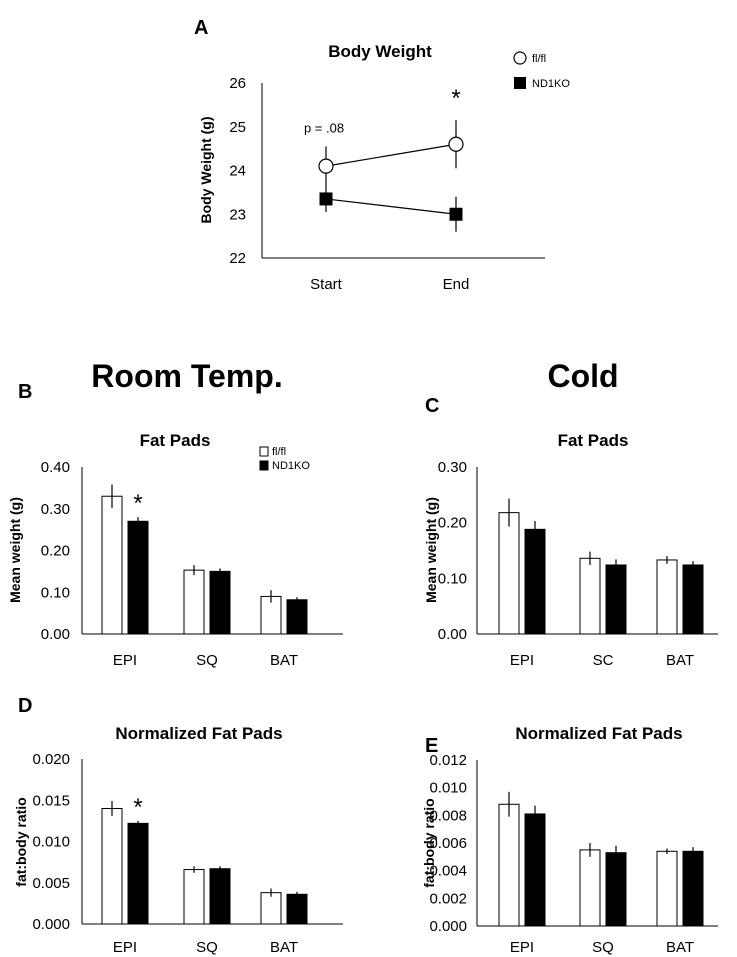 This screenshot has height=957, width=737. What do you see at coordinates (448, 760) in the screenshot?
I see `y-tick-label: 0.012` at bounding box center [448, 760].